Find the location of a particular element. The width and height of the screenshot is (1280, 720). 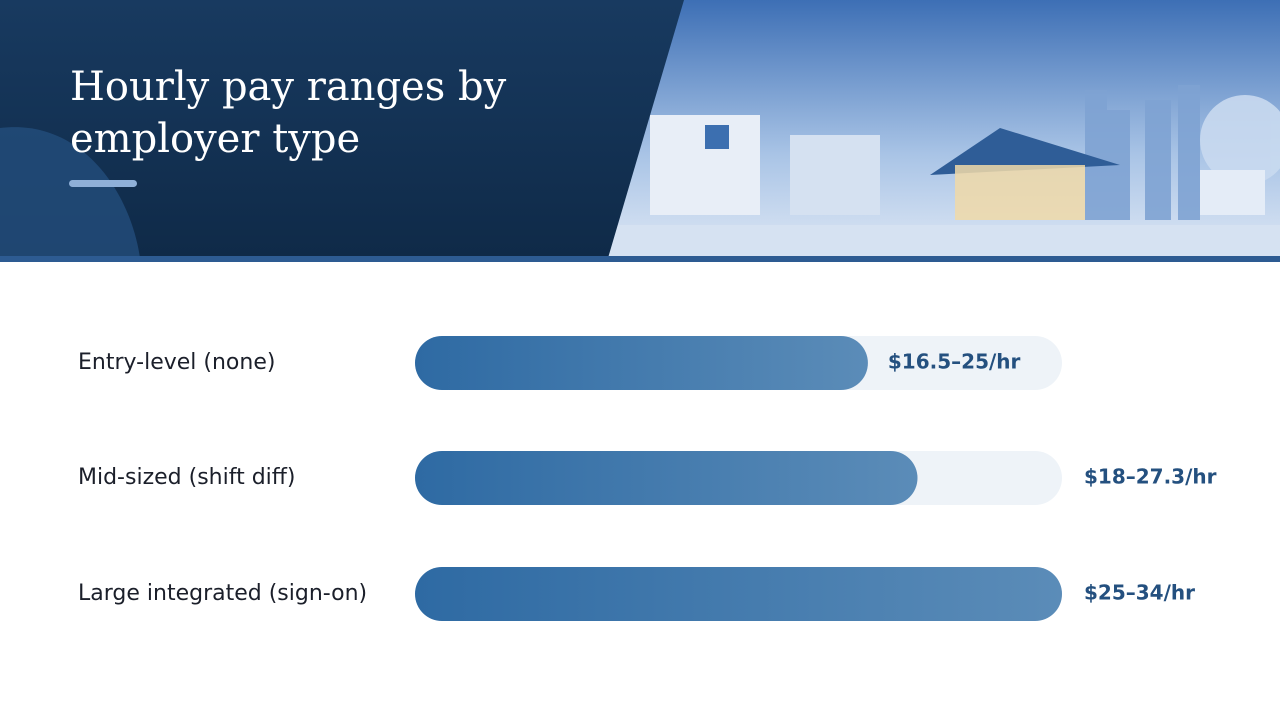

value-label: $18–27.3/hr is located at coordinates (1150, 477).